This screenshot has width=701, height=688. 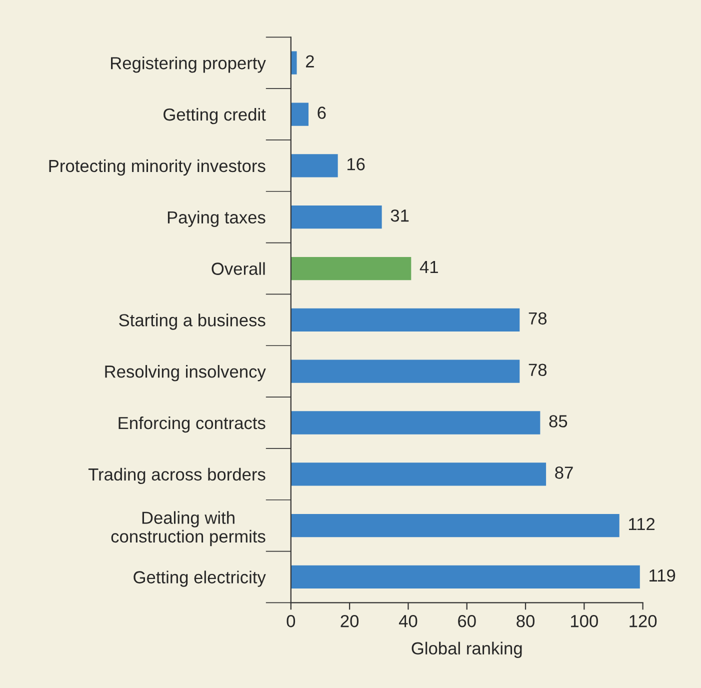 I want to click on data-label: 6, so click(x=322, y=112).